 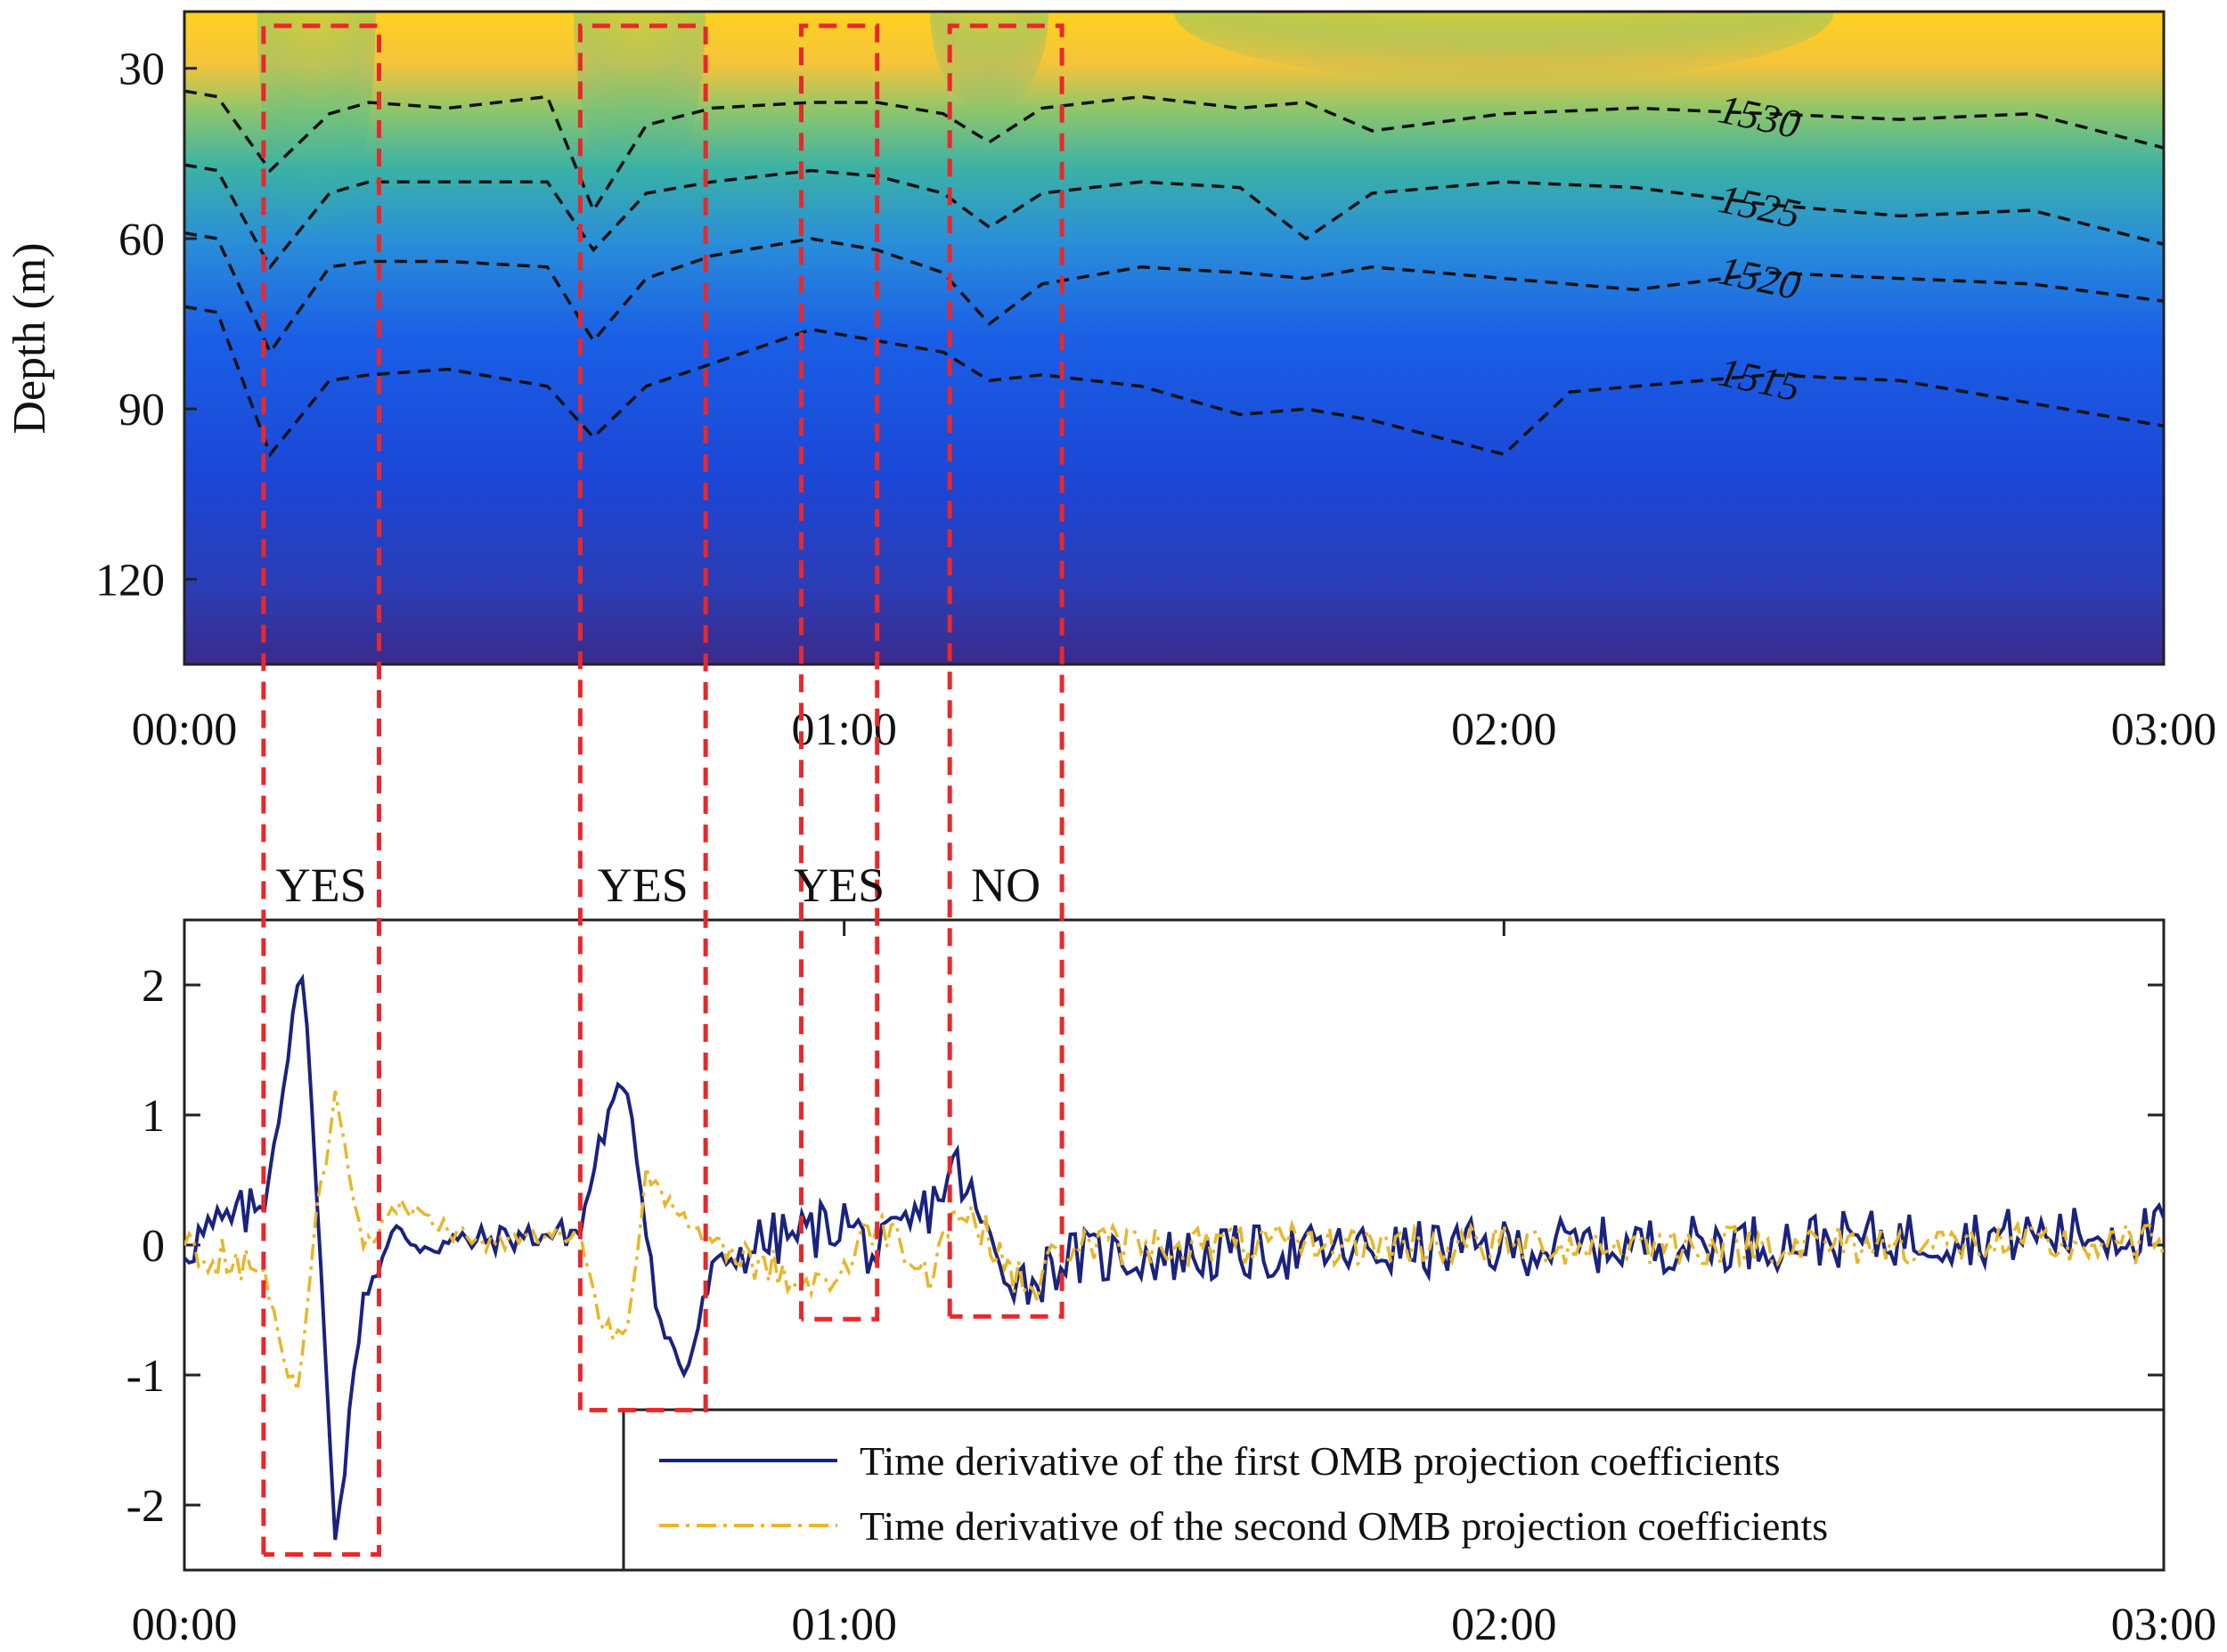 What do you see at coordinates (145, 1506) in the screenshot?
I see `y-tick-label--2: -2` at bounding box center [145, 1506].